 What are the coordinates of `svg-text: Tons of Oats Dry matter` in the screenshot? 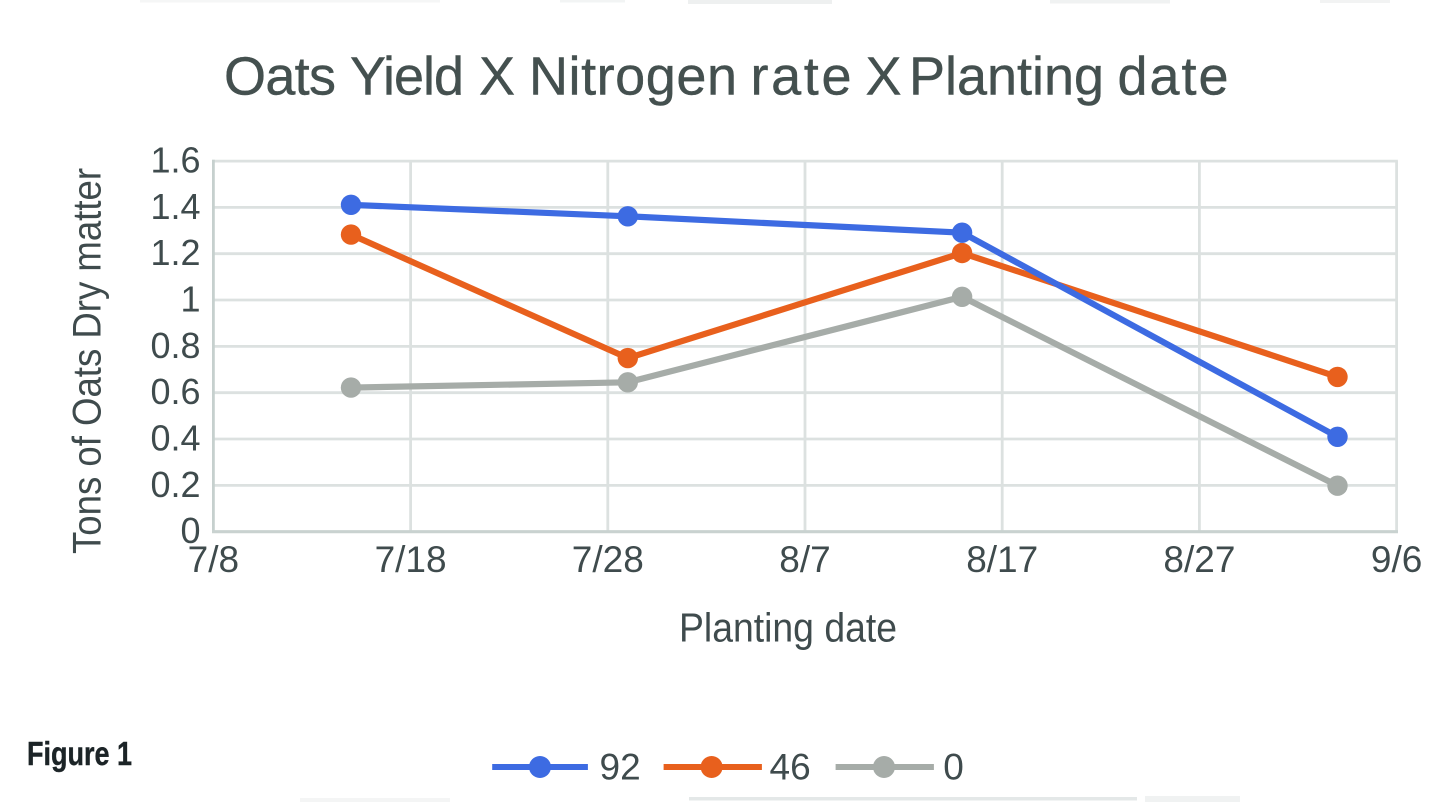 It's located at (88, 361).